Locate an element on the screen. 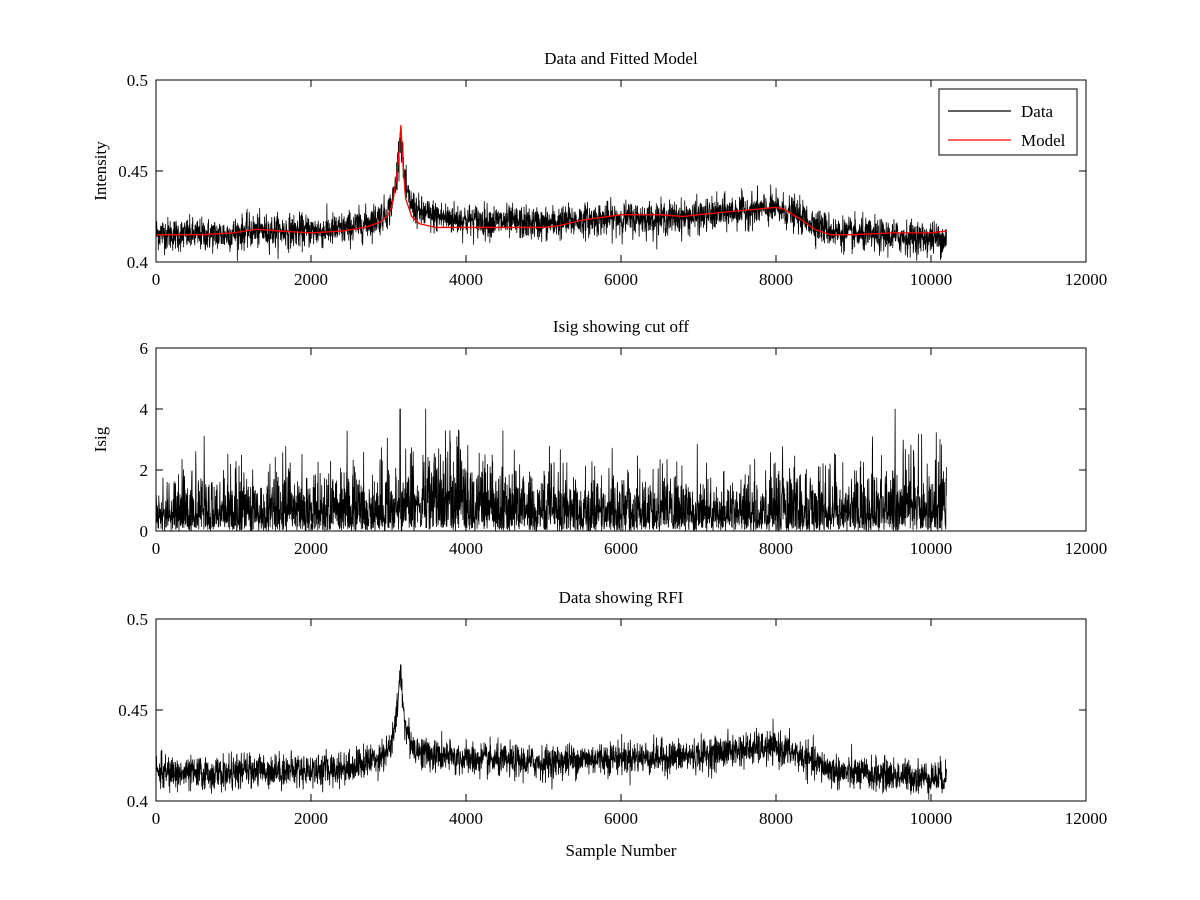 The width and height of the screenshot is (1200, 900). y-tick-label: 2 is located at coordinates (144, 470).